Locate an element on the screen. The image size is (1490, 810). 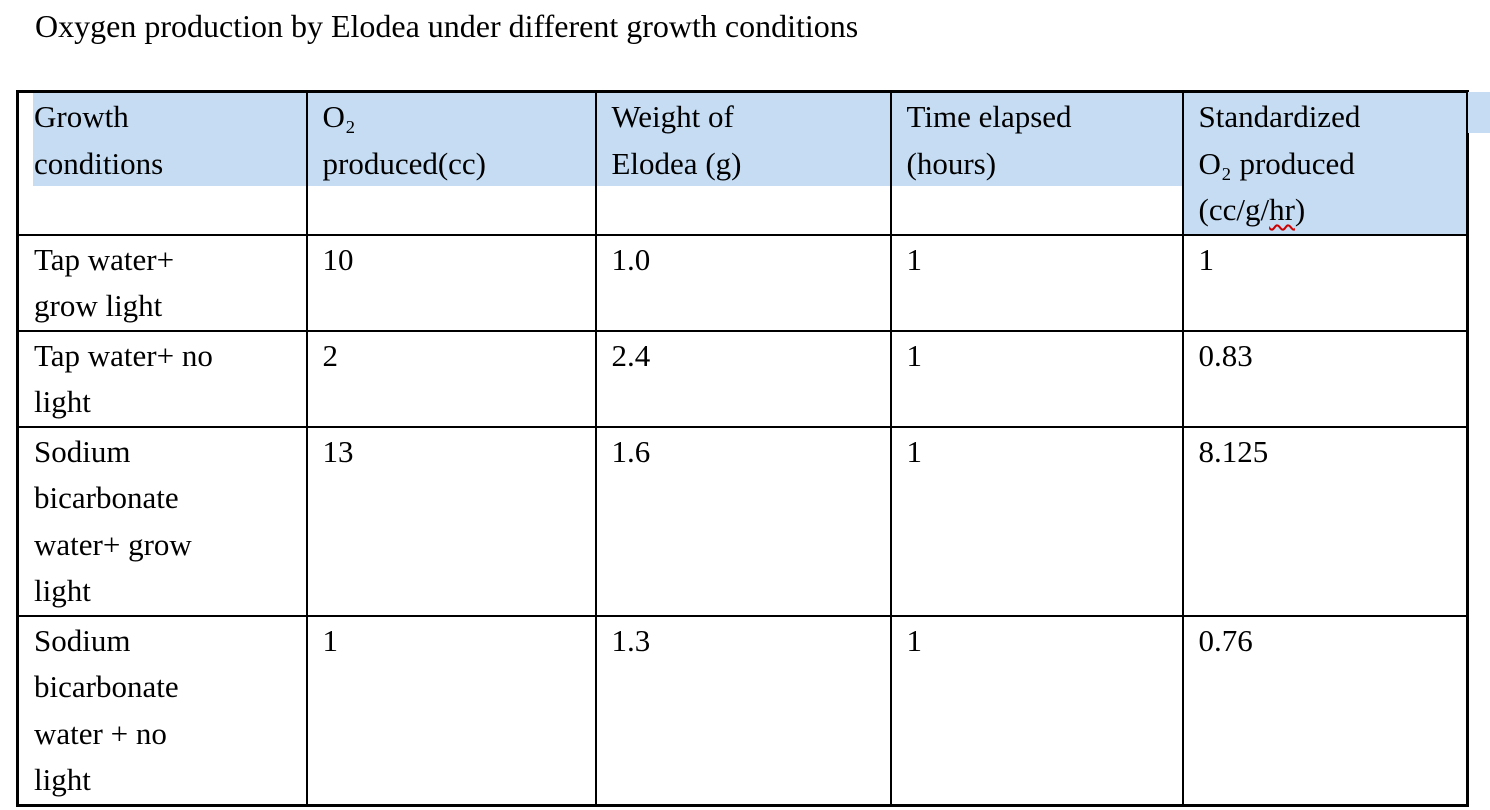
cell-o2-produced: 13 is located at coordinates (451, 521).